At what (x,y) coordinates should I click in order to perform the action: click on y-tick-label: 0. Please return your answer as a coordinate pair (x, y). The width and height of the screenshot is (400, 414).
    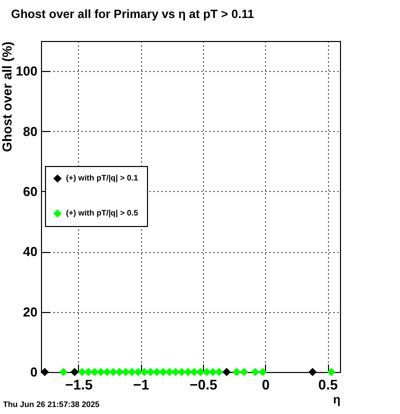
    Looking at the image, I should click on (34, 372).